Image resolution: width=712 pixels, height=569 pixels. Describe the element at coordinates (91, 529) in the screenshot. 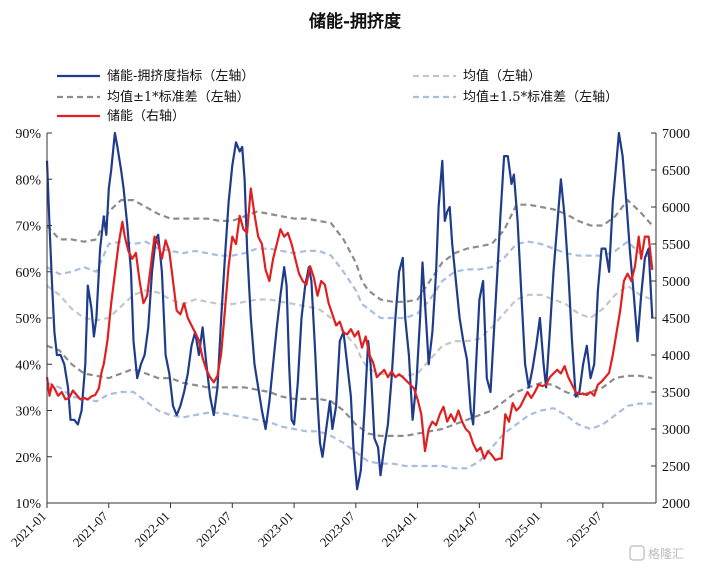

I see `x-tick-label: 2021-07` at that location.